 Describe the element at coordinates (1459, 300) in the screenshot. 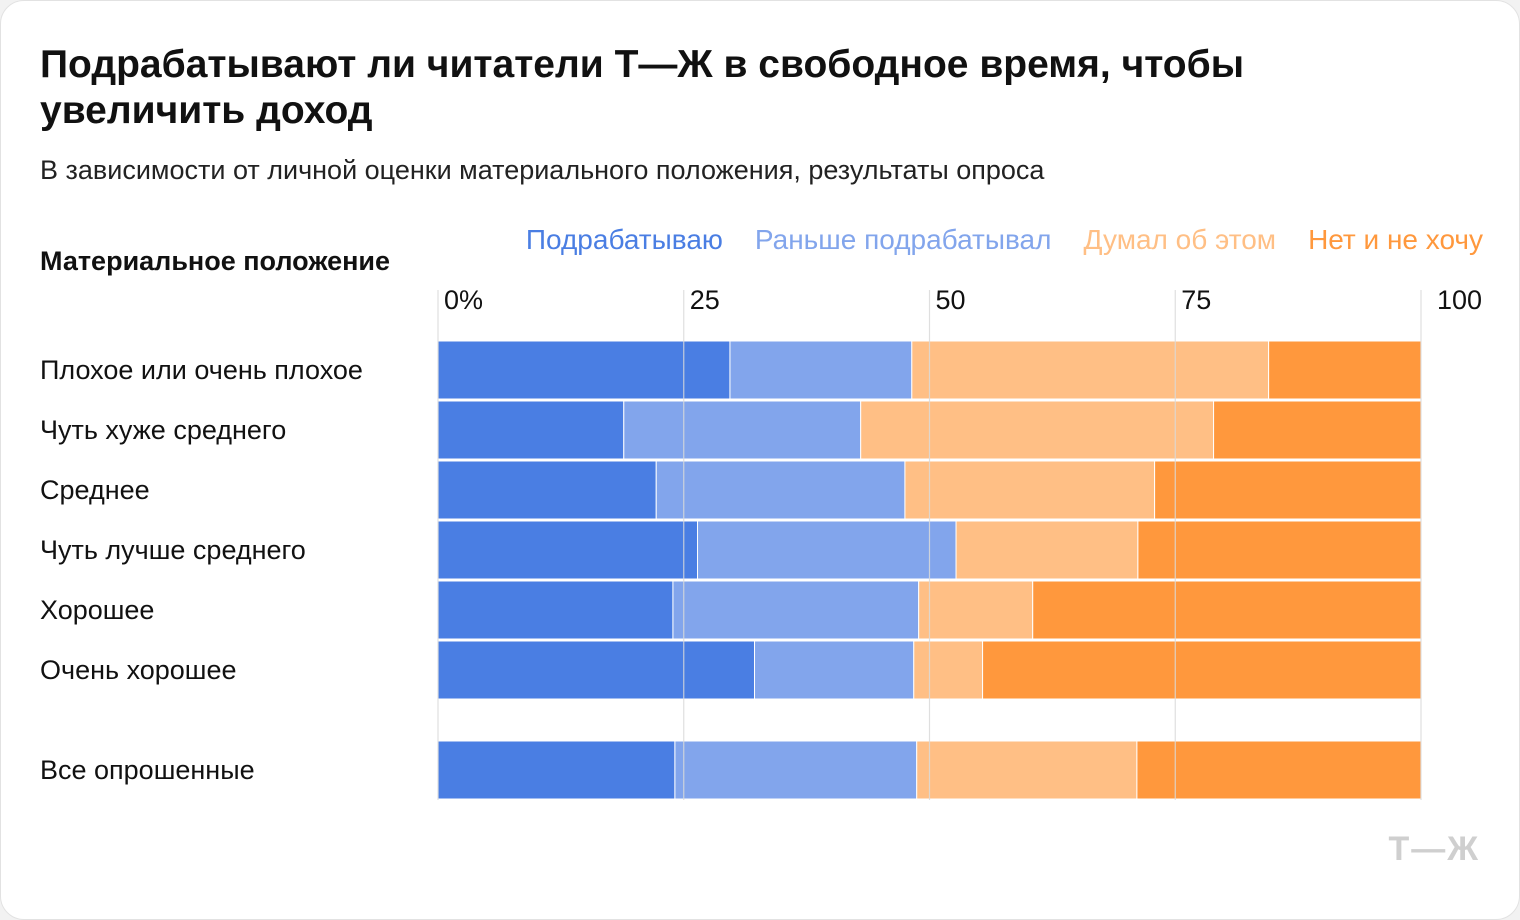

I see `x-tick-label: 100` at that location.